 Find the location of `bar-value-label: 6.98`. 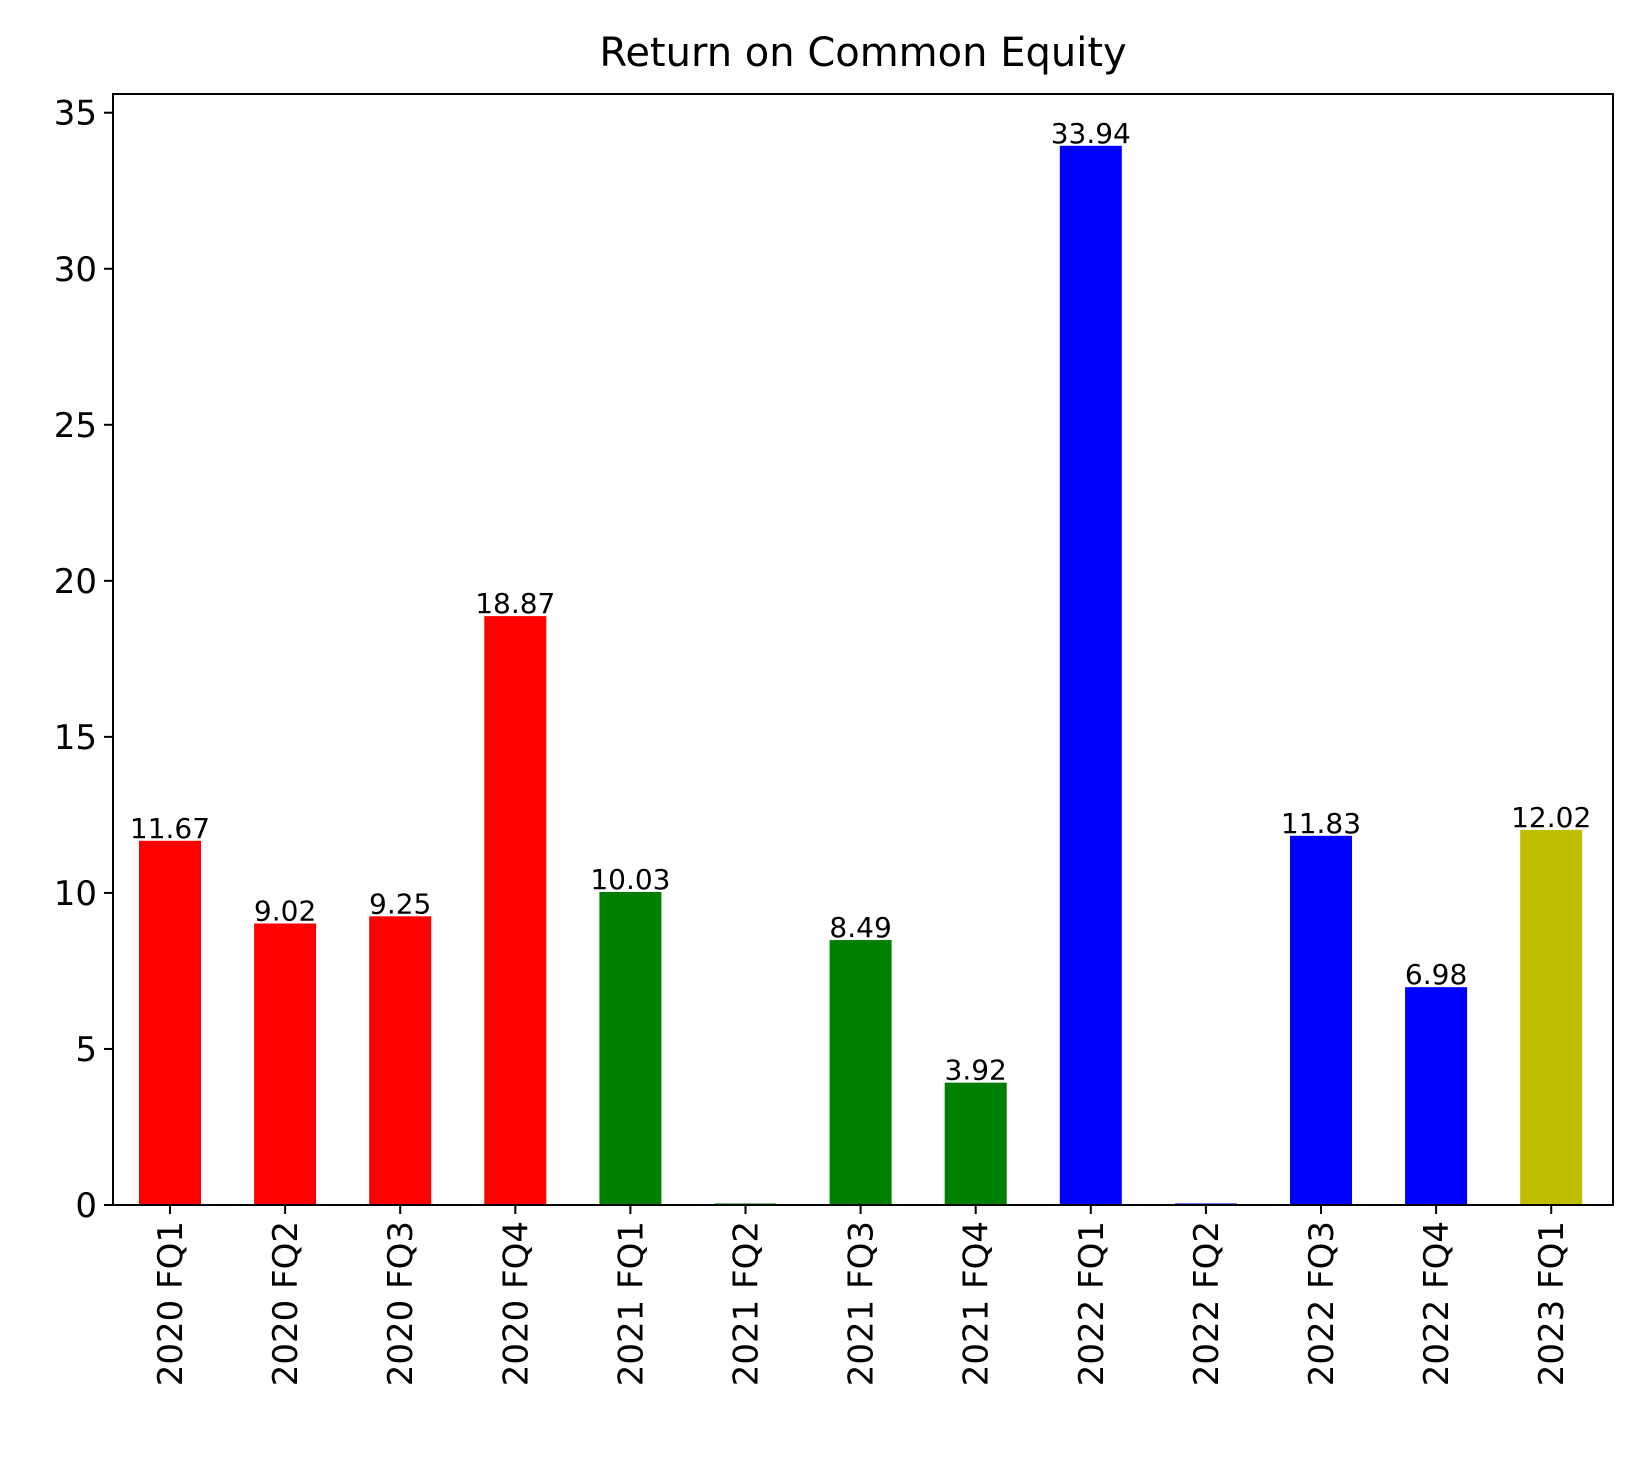

bar-value-label: 6.98 is located at coordinates (1436, 974).